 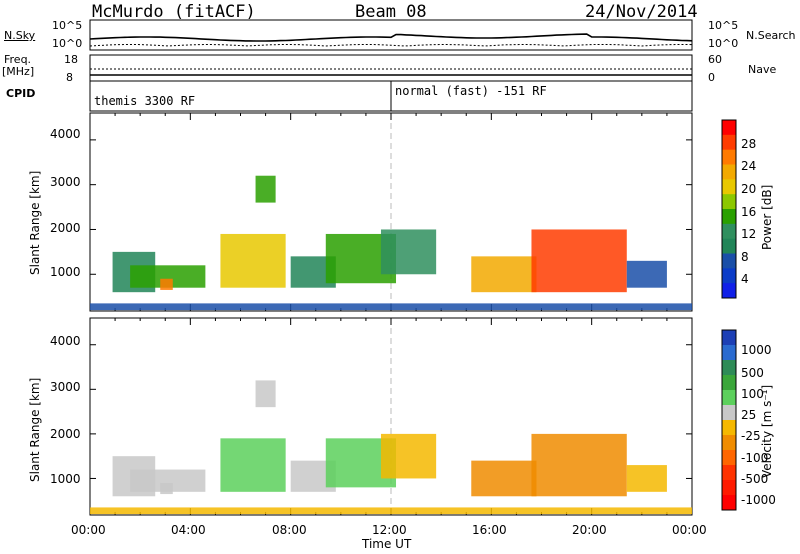 What do you see at coordinates (723, 25) in the screenshot?
I see `nsearch-tick-top: 10^5` at bounding box center [723, 25].